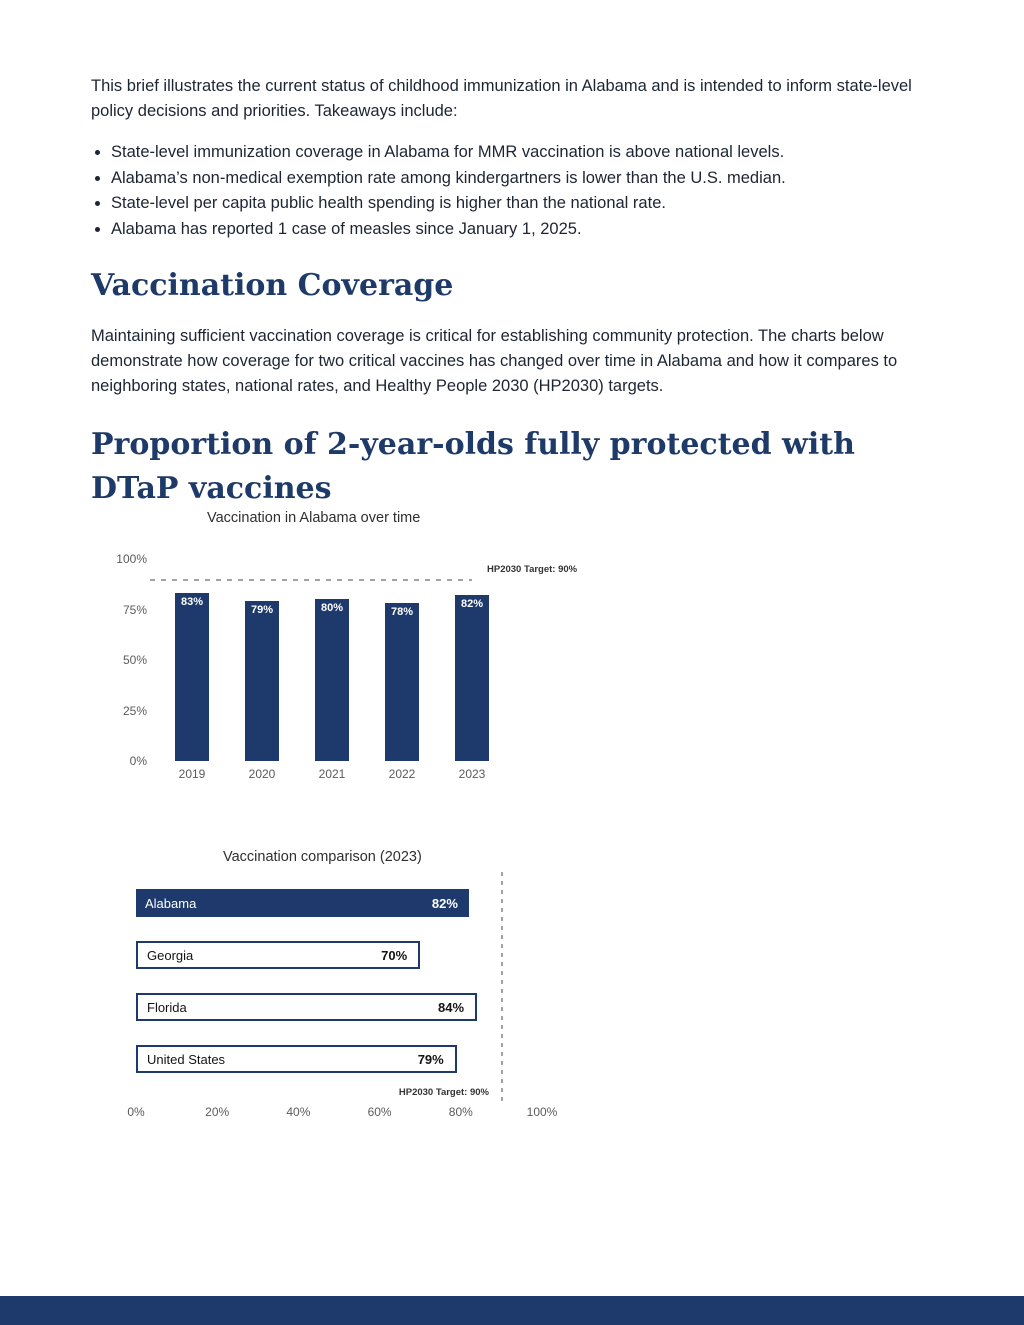 This screenshot has width=1024, height=1325. What do you see at coordinates (262, 610) in the screenshot?
I see `bar-value-label: 79%` at bounding box center [262, 610].